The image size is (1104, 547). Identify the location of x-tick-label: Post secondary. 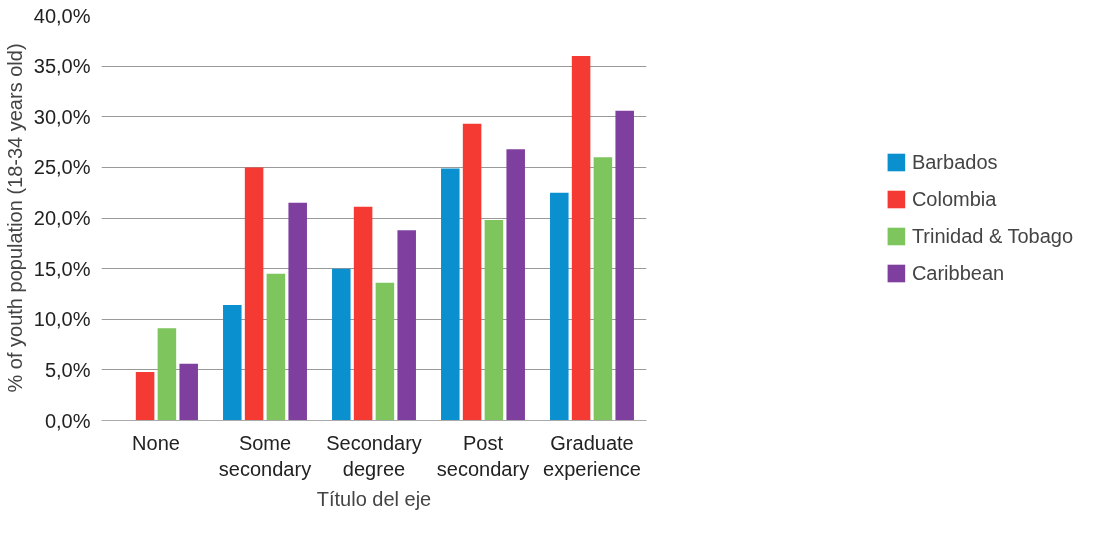
(483, 455).